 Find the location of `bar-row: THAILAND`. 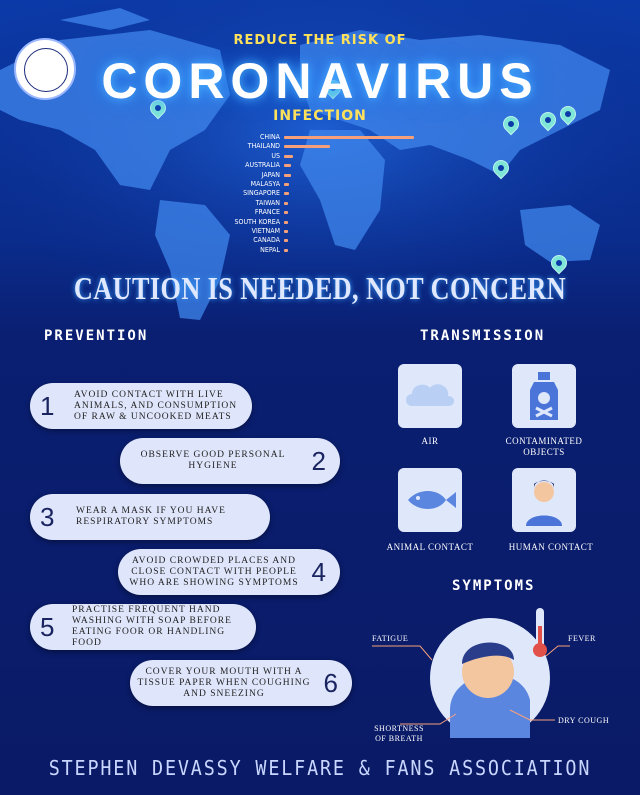

bar-row: THAILAND is located at coordinates (332, 146).